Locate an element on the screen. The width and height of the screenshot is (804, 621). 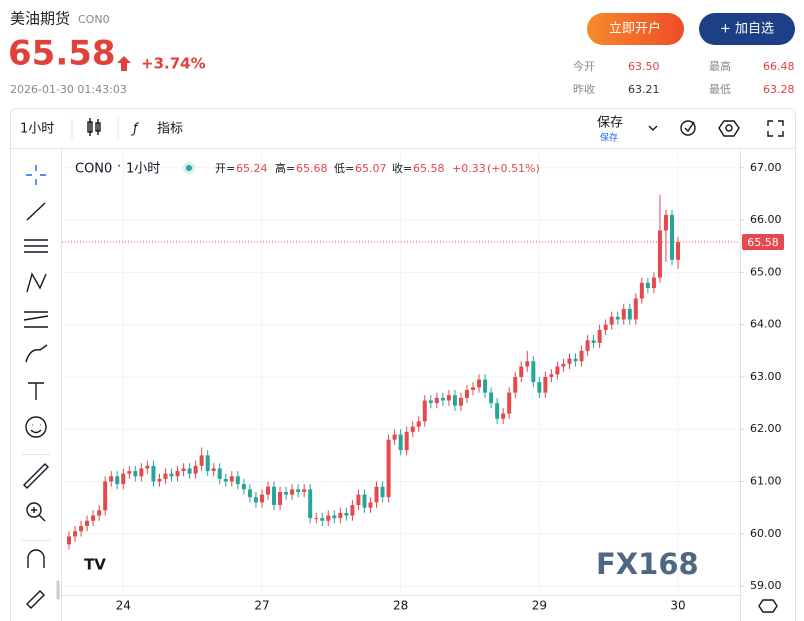
fib-tool is located at coordinates (36, 246).